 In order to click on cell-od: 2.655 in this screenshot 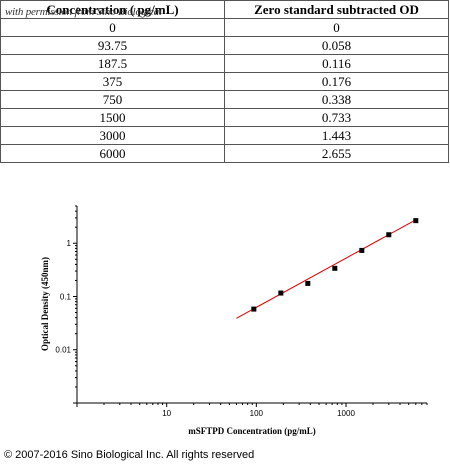, I will do `click(336, 153)`.